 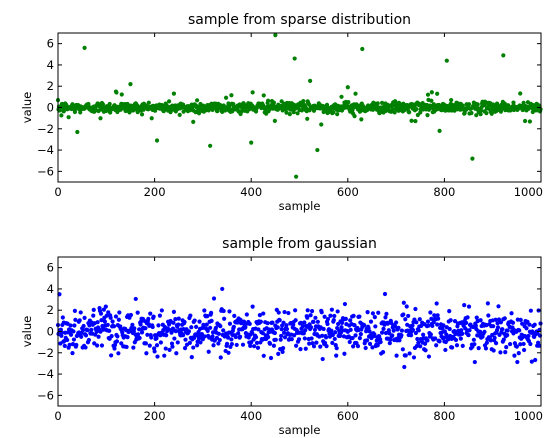 What do you see at coordinates (57, 416) in the screenshot?
I see `x-tick-label: 0` at bounding box center [57, 416].